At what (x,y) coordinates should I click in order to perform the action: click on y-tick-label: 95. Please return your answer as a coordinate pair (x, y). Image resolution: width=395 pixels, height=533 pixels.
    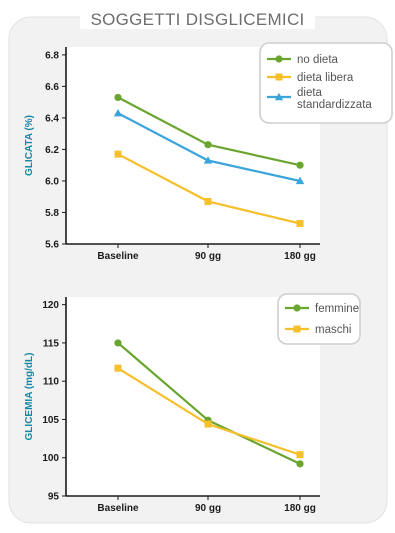
    Looking at the image, I should click on (54, 497).